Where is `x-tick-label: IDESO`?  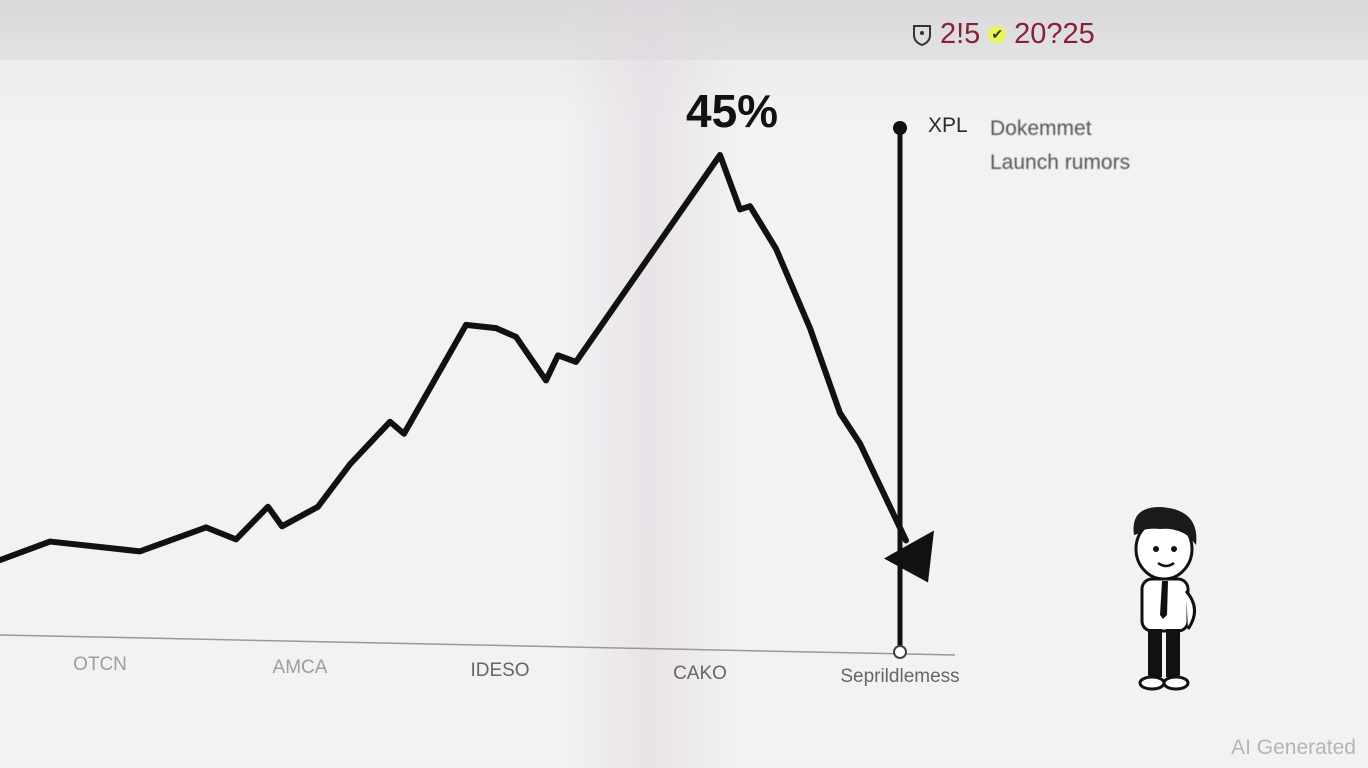 x-tick-label: IDESO is located at coordinates (499, 670).